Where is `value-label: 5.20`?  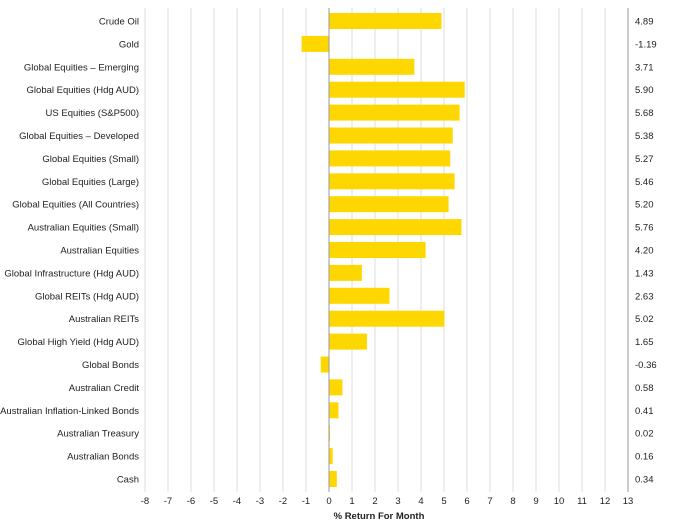
value-label: 5.20 is located at coordinates (644, 205).